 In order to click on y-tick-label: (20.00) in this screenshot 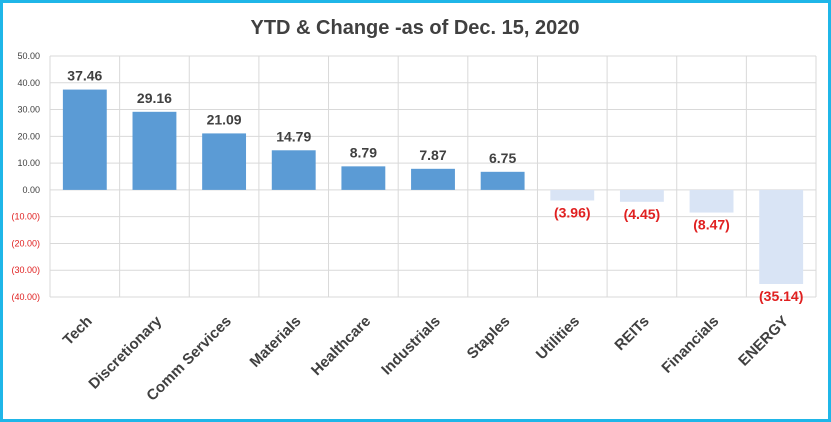, I will do `click(25, 243)`.